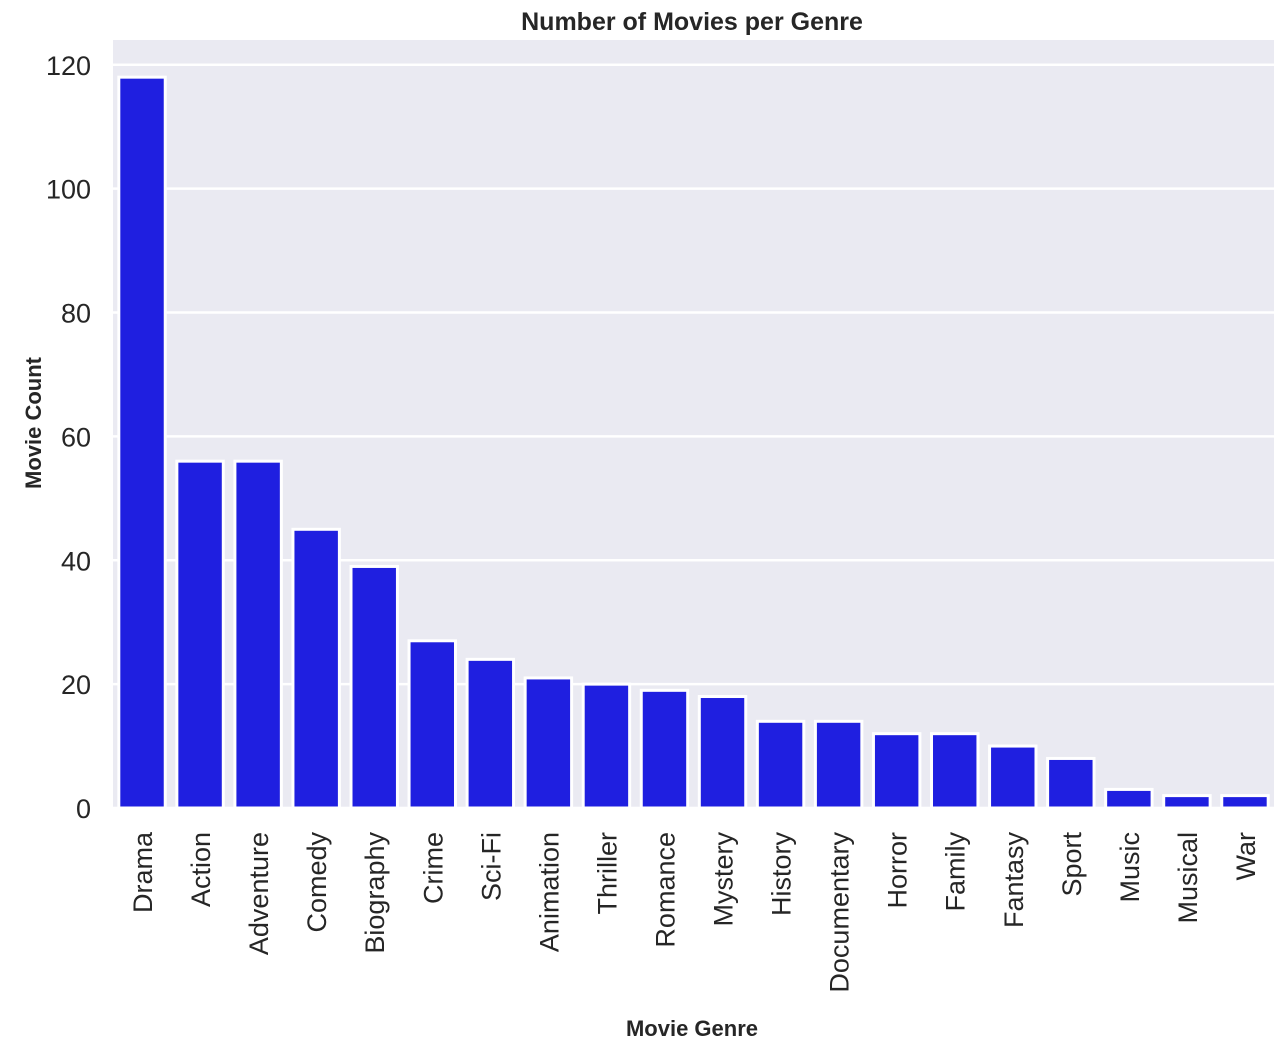 This screenshot has width=1283, height=1050. Describe the element at coordinates (1071, 783) in the screenshot. I see `bar-sport` at that location.